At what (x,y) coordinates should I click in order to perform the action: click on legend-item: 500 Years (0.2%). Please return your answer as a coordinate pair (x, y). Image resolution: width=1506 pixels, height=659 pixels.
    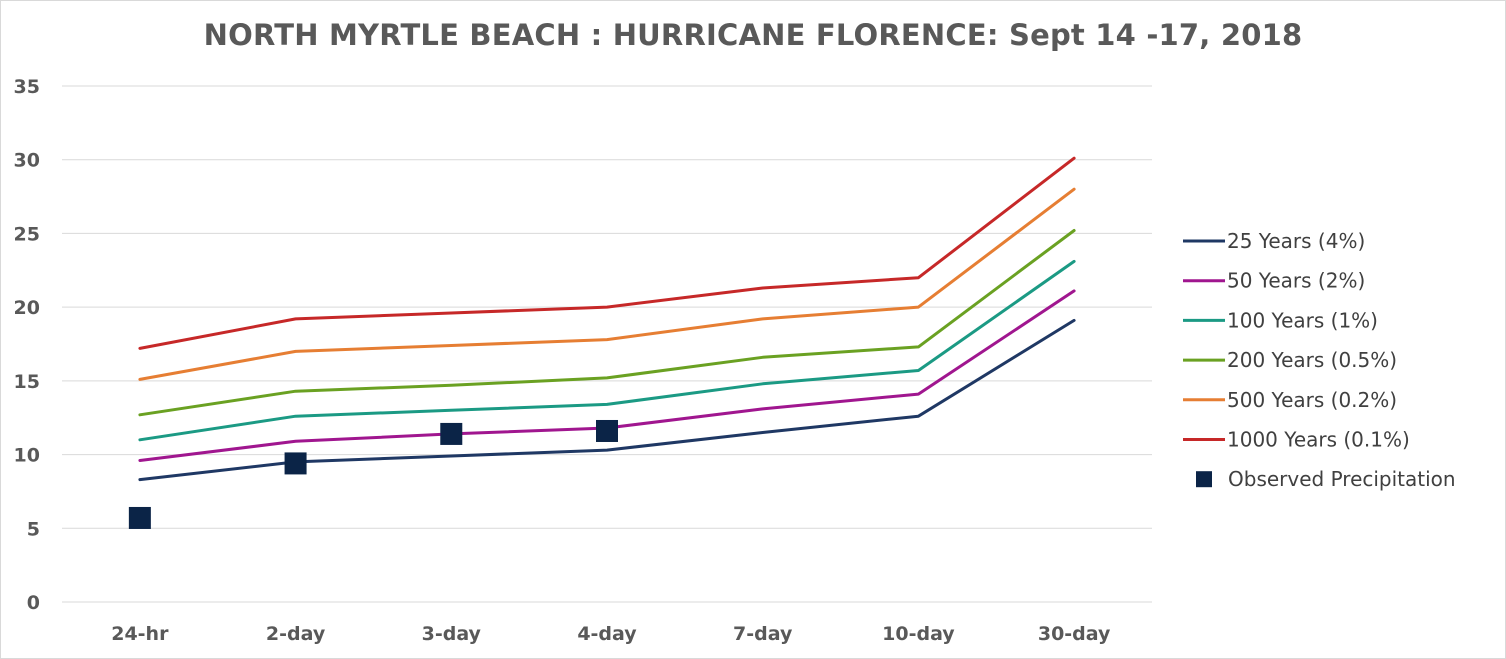
    Looking at the image, I should click on (1290, 400).